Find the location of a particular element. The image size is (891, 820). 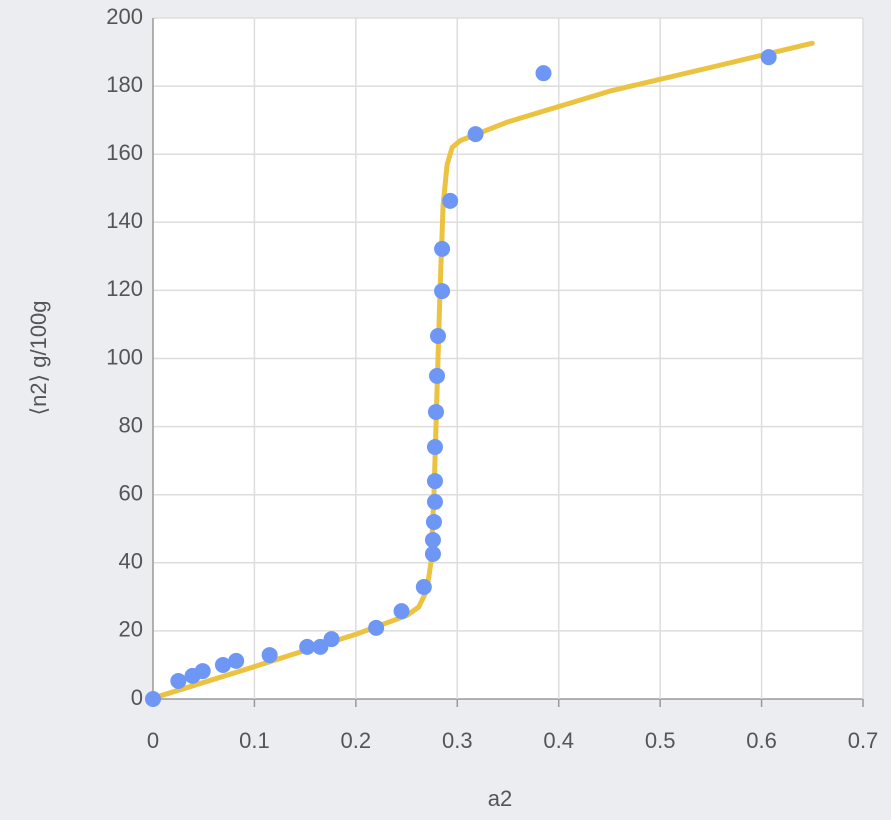

y-tick-label: 100 is located at coordinates (124, 356).